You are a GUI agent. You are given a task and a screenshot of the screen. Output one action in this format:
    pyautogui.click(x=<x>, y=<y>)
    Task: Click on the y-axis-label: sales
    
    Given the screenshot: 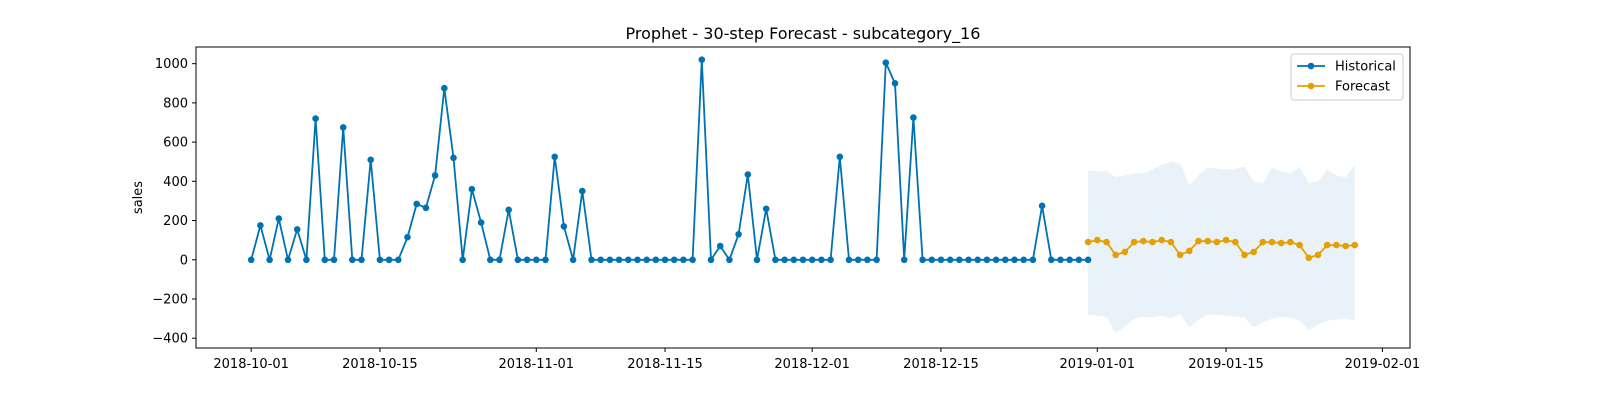 What is the action you would take?
    pyautogui.click(x=138, y=197)
    